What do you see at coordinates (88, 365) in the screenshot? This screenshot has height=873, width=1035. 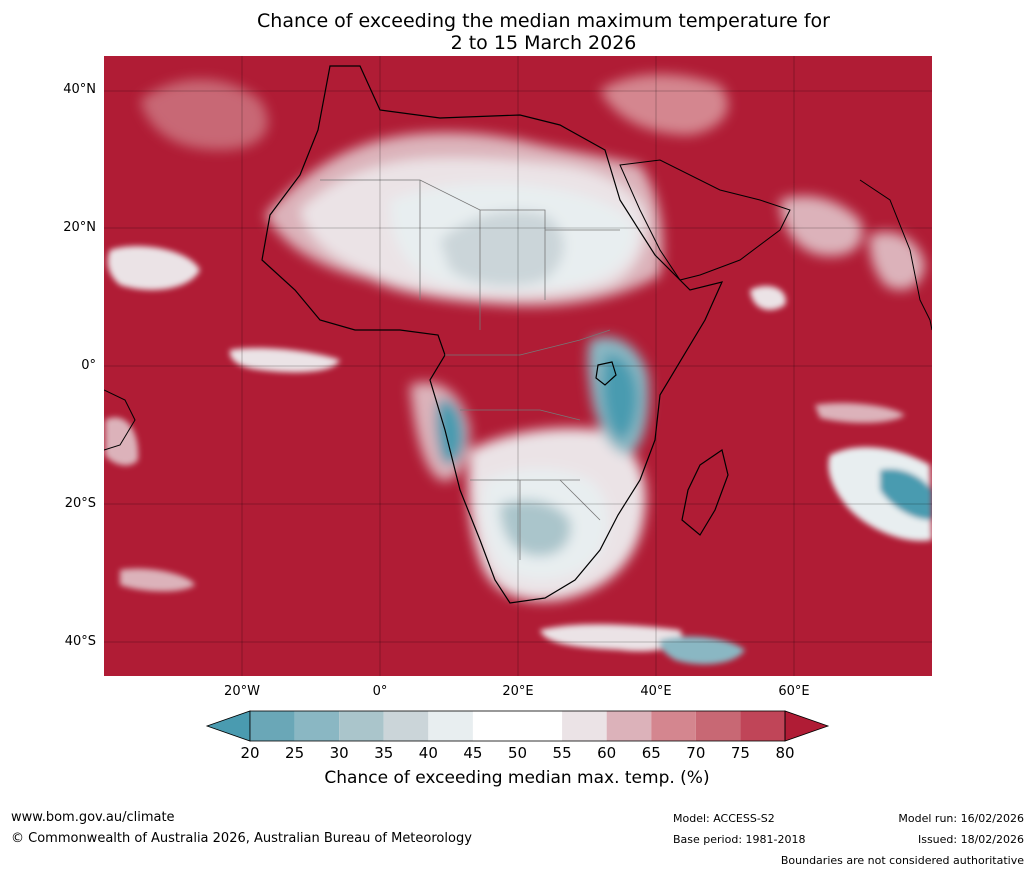 I see `y-tick-0: 0°` at bounding box center [88, 365].